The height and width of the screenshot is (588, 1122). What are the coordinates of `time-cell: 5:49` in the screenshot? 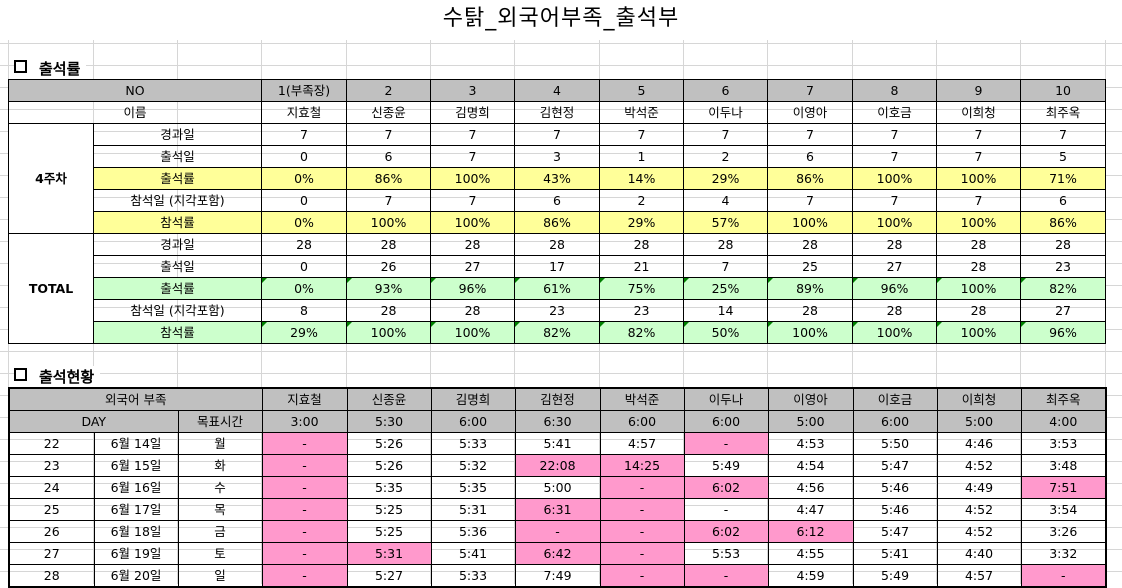 It's located at (895, 576).